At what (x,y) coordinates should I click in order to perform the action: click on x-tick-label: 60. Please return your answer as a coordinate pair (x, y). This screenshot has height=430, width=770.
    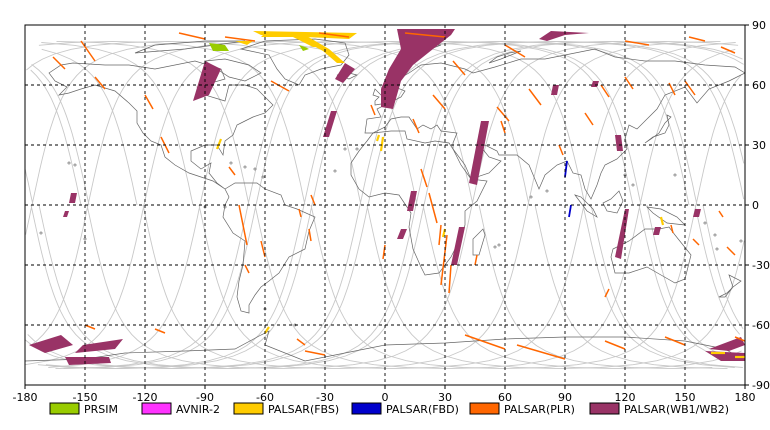
    Looking at the image, I should click on (505, 397).